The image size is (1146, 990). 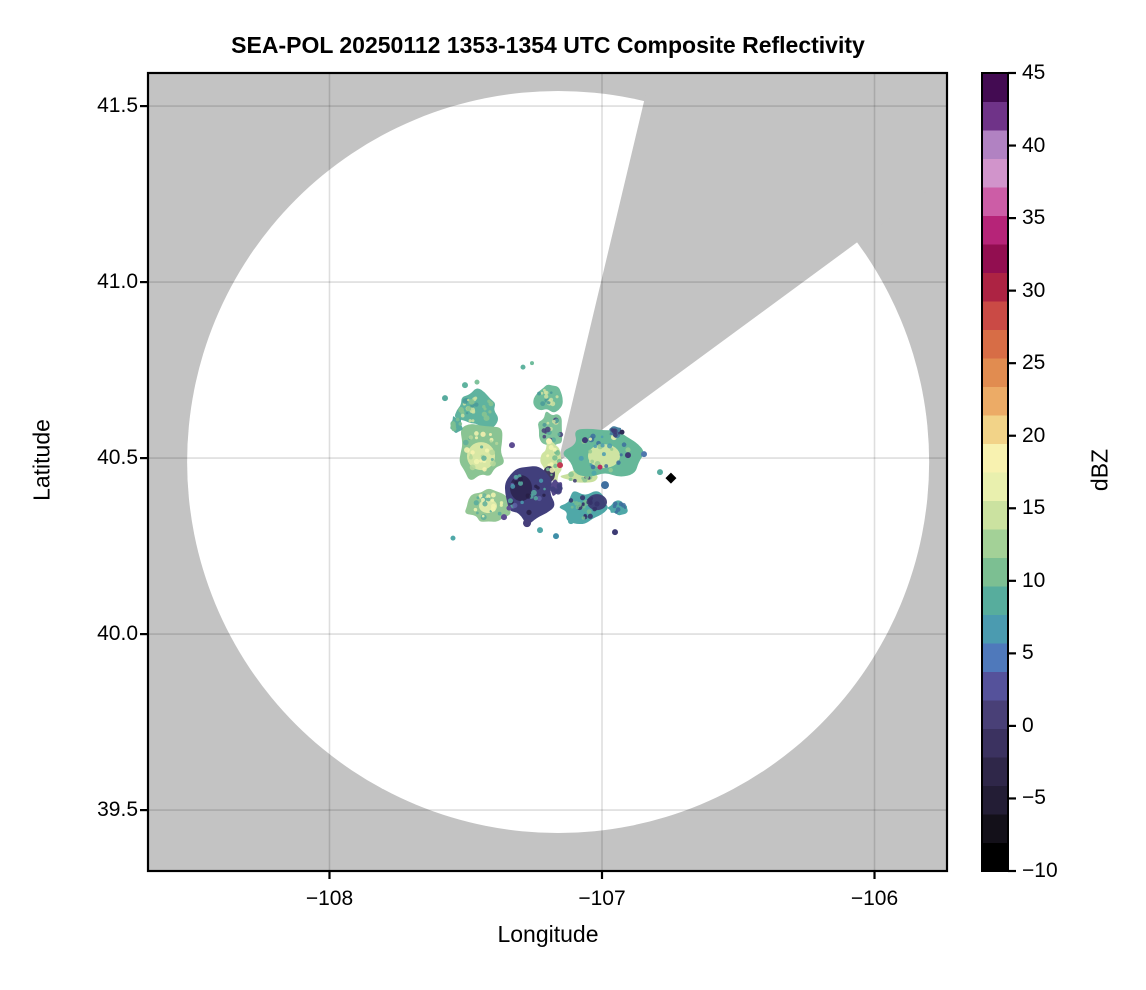 I want to click on colorbar-tick-label: −10, so click(x=1040, y=870).